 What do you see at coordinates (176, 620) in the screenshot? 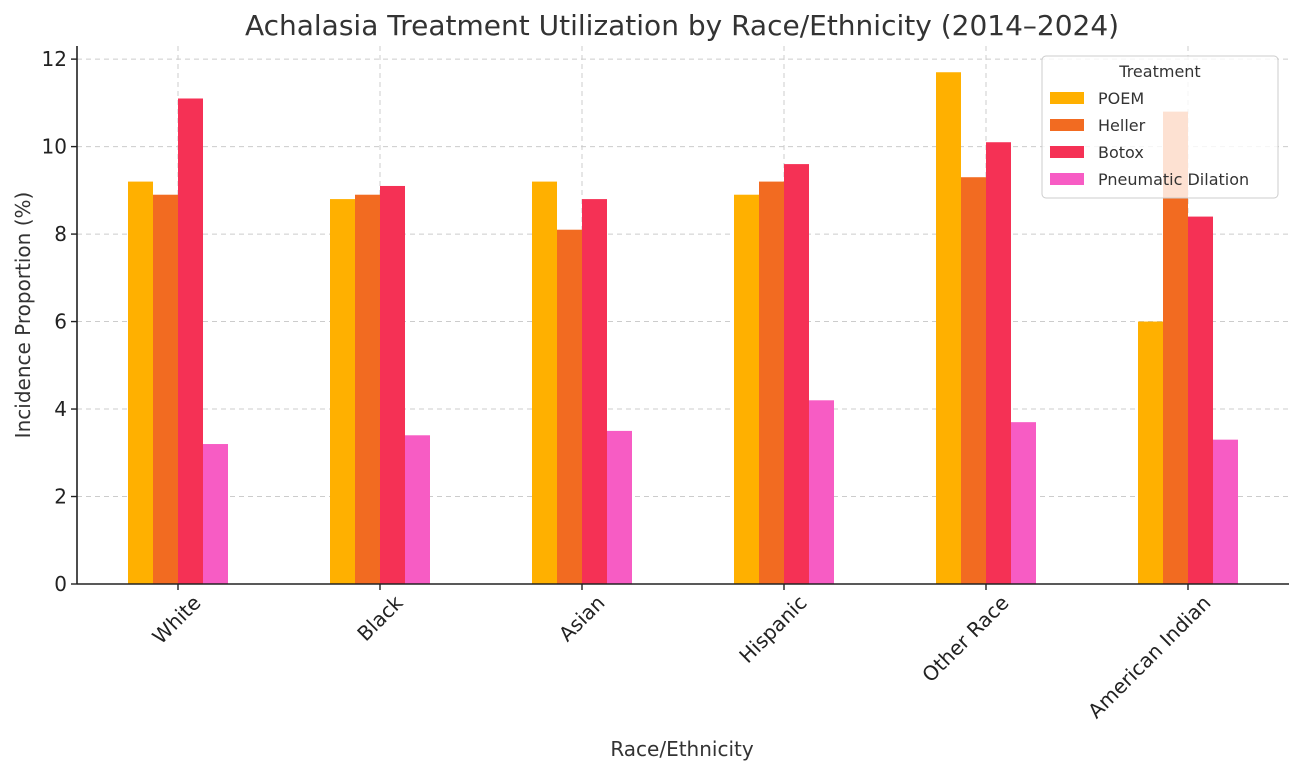
I see `x-tick-label: White` at bounding box center [176, 620].